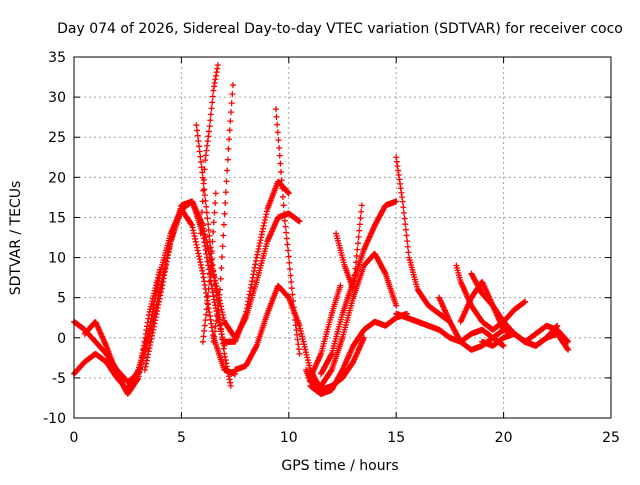 The height and width of the screenshot is (485, 640). Describe the element at coordinates (74, 438) in the screenshot. I see `x-tick-label: 0` at that location.